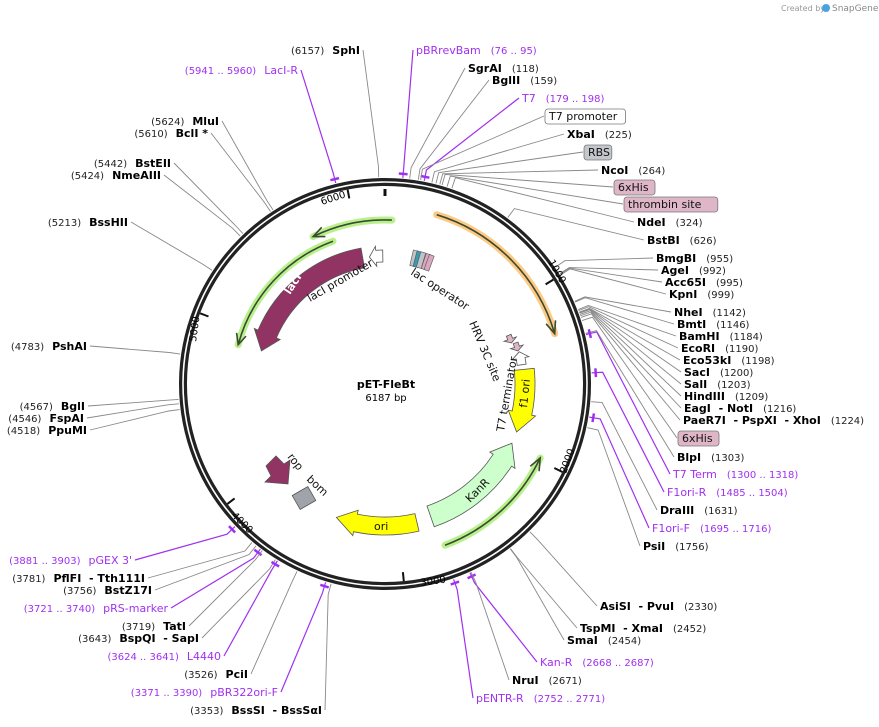 The height and width of the screenshot is (727, 879). I want to click on restriction-site-hindiii: HindIII (1209), so click(726, 396).